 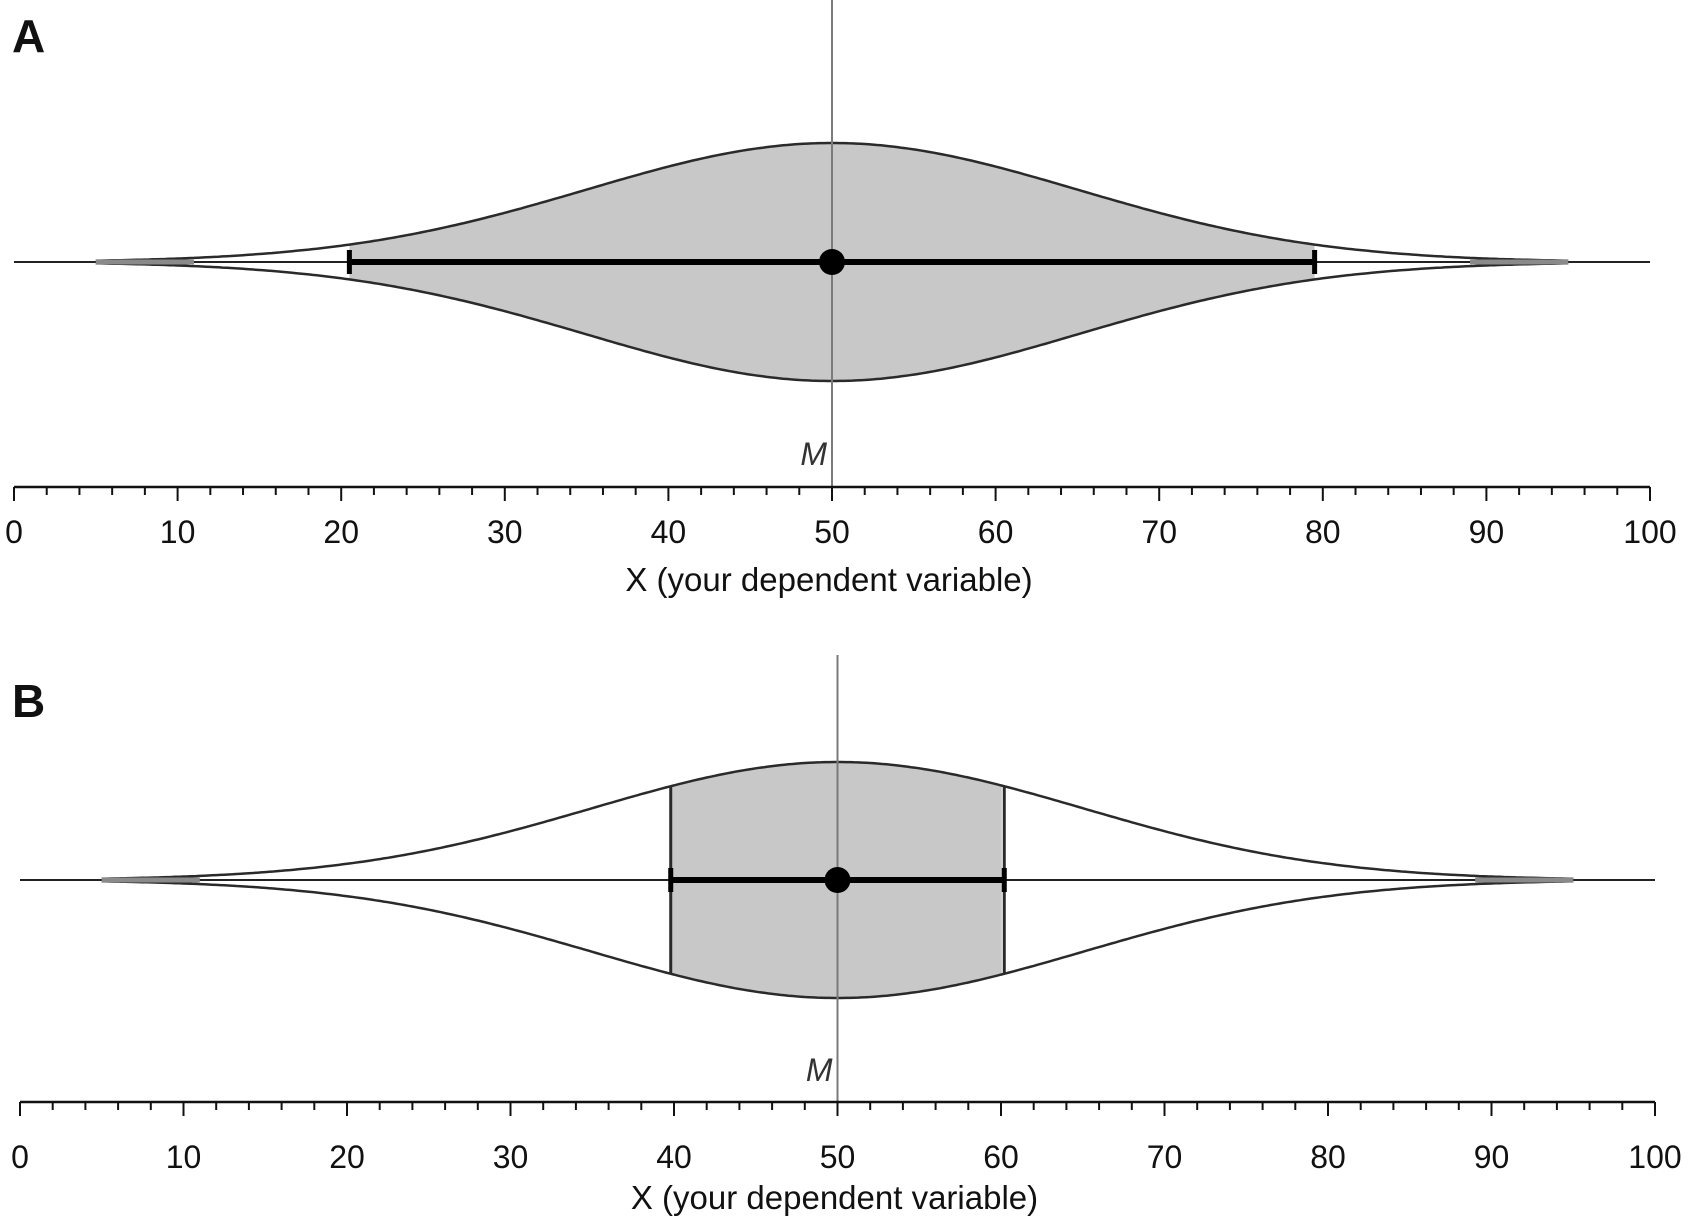 I want to click on panel-label: B, so click(x=28, y=701).